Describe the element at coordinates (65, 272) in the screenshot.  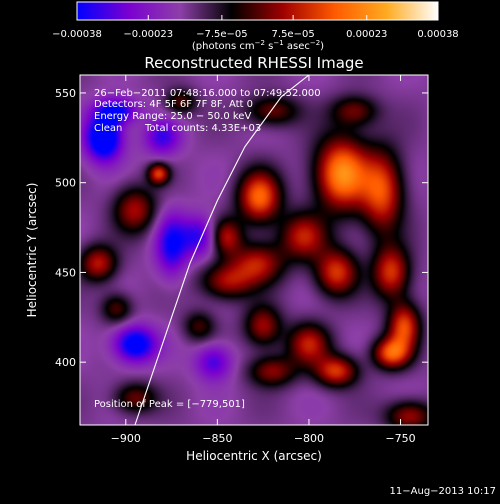
I see `y-tick-label: 450` at that location.